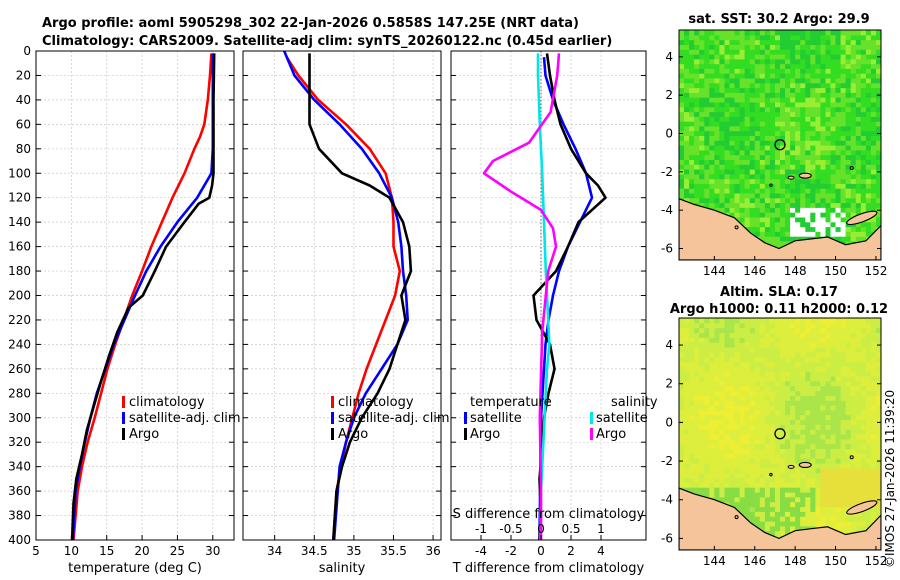 The width and height of the screenshot is (900, 580). Describe the element at coordinates (465, 434) in the screenshot. I see `legend-swatch-t-argo` at that location.